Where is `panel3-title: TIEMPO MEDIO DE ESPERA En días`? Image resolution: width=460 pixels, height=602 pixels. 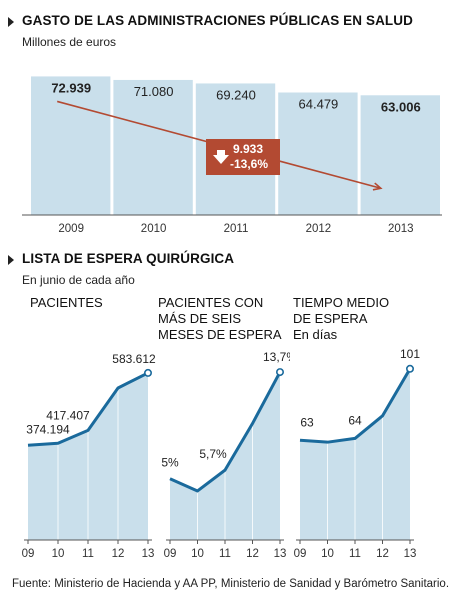
panel3-title: TIEMPO MEDIO DE ESPERA En días is located at coordinates (341, 319).